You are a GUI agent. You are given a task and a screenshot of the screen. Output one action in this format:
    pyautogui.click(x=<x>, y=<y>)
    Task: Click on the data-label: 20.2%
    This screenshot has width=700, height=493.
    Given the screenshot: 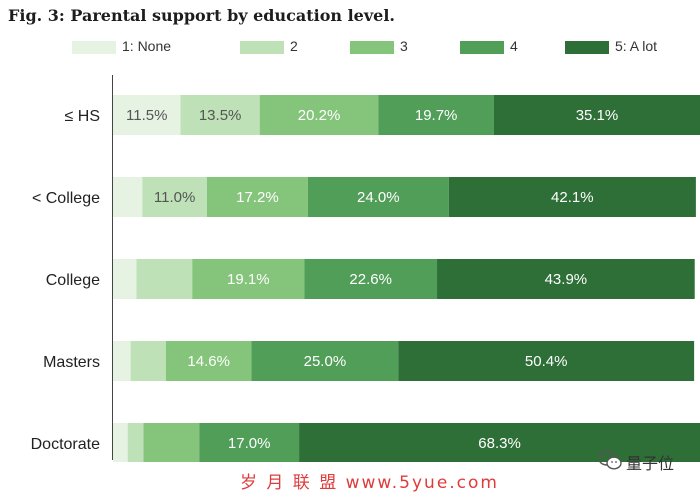 What is the action you would take?
    pyautogui.click(x=319, y=115)
    